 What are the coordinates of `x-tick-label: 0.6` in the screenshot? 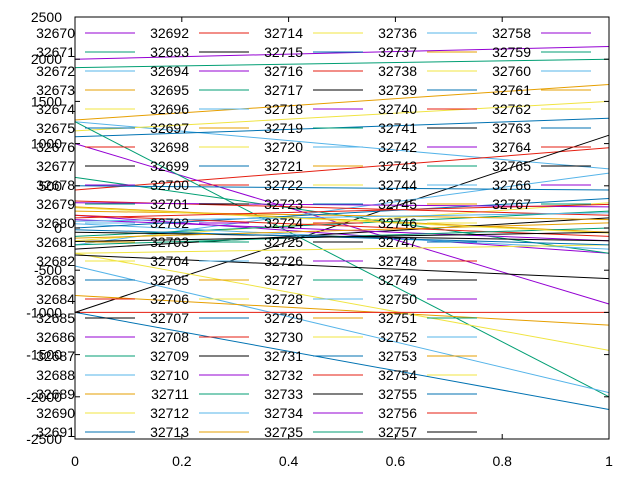 It's located at (396, 461).